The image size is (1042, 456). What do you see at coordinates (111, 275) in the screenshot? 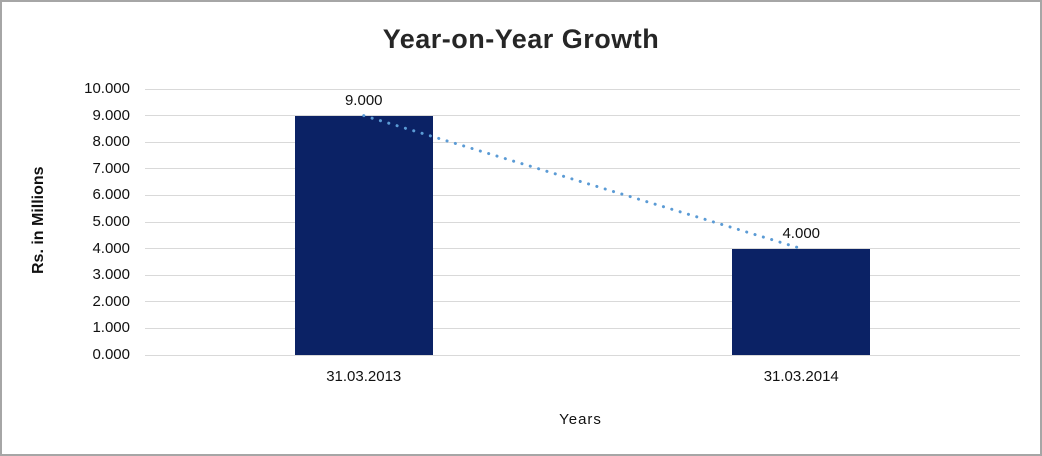
I see `y-axis-tick-label: 3.000` at bounding box center [111, 275].